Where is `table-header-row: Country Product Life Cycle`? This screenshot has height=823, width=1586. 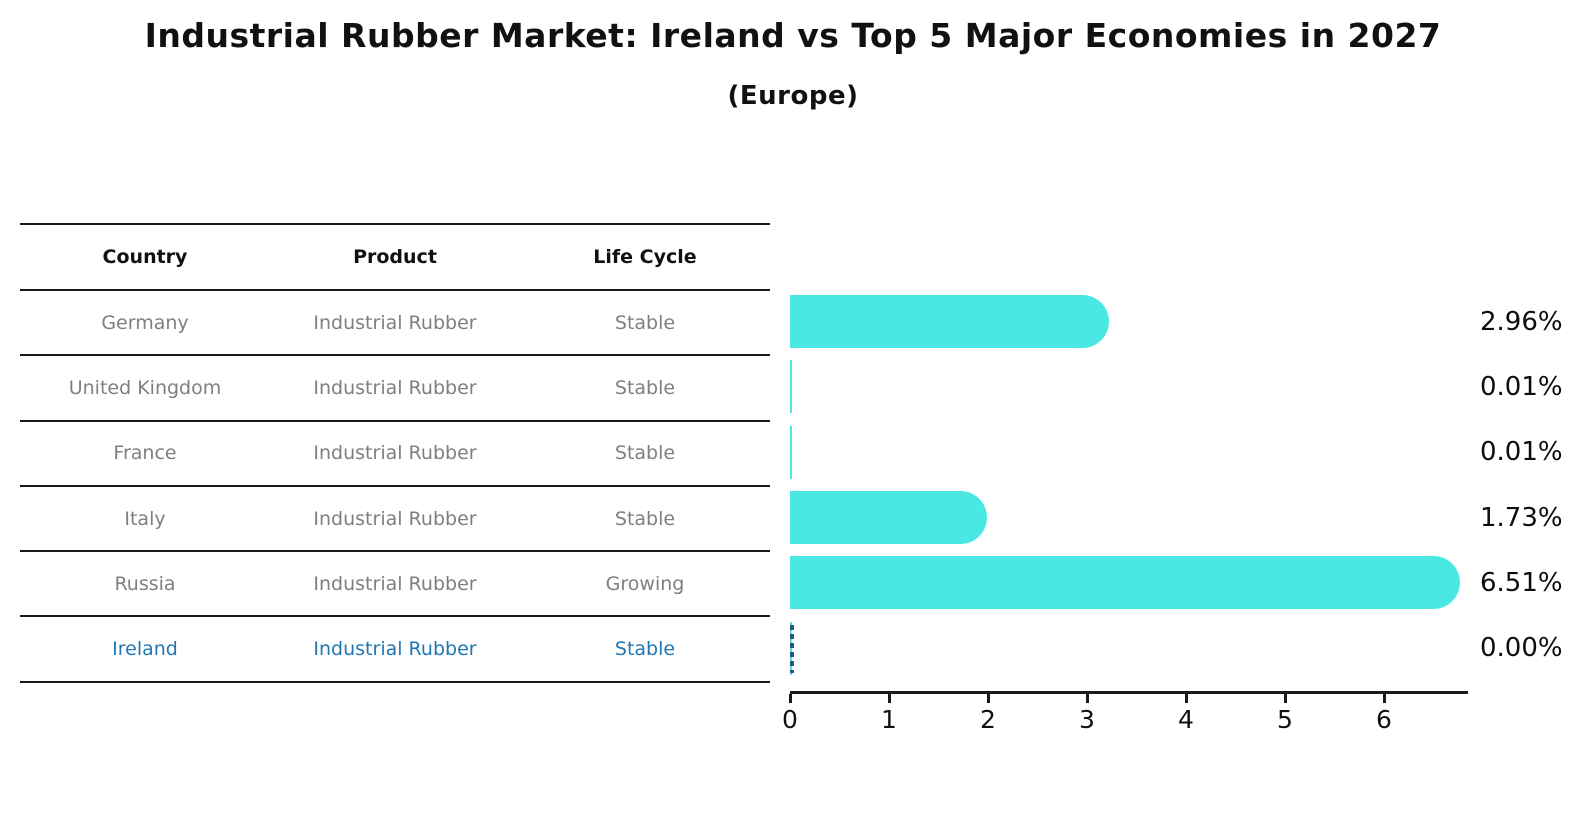
table-header-row: Country Product Life Cycle is located at coordinates (395, 256).